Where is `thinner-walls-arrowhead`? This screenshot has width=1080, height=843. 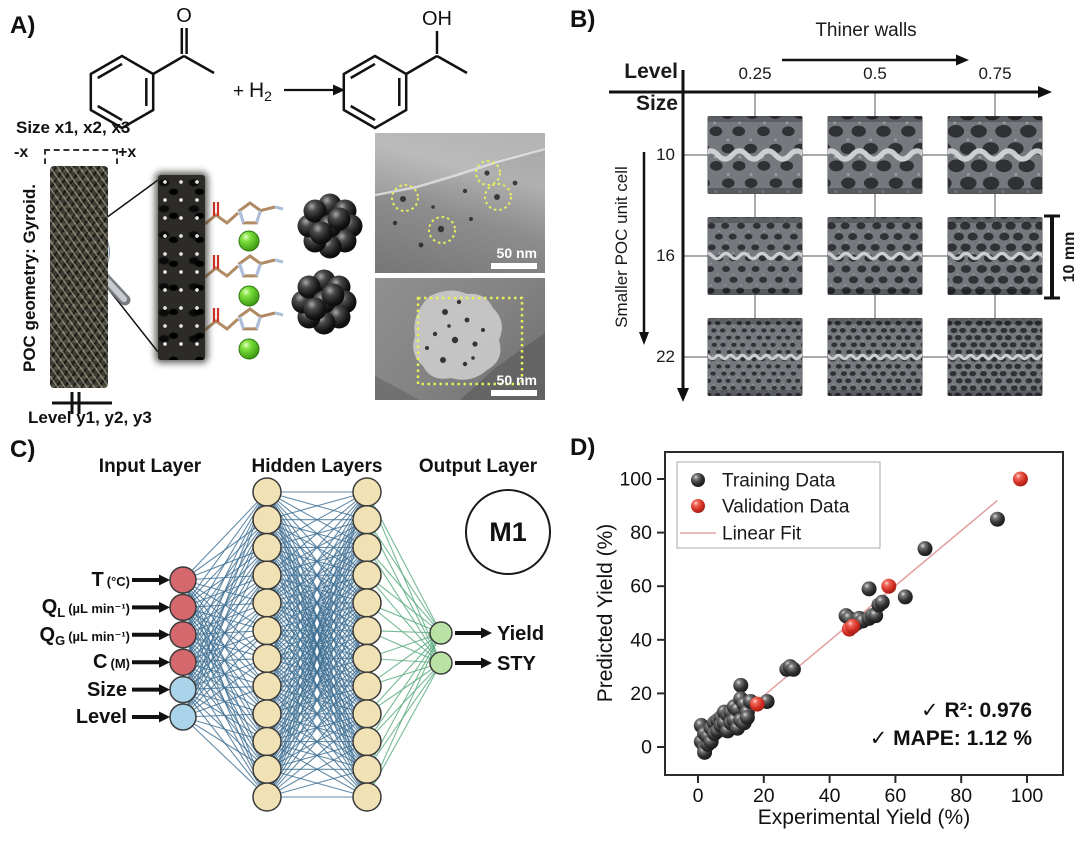 thinner-walls-arrowhead is located at coordinates (962, 60).